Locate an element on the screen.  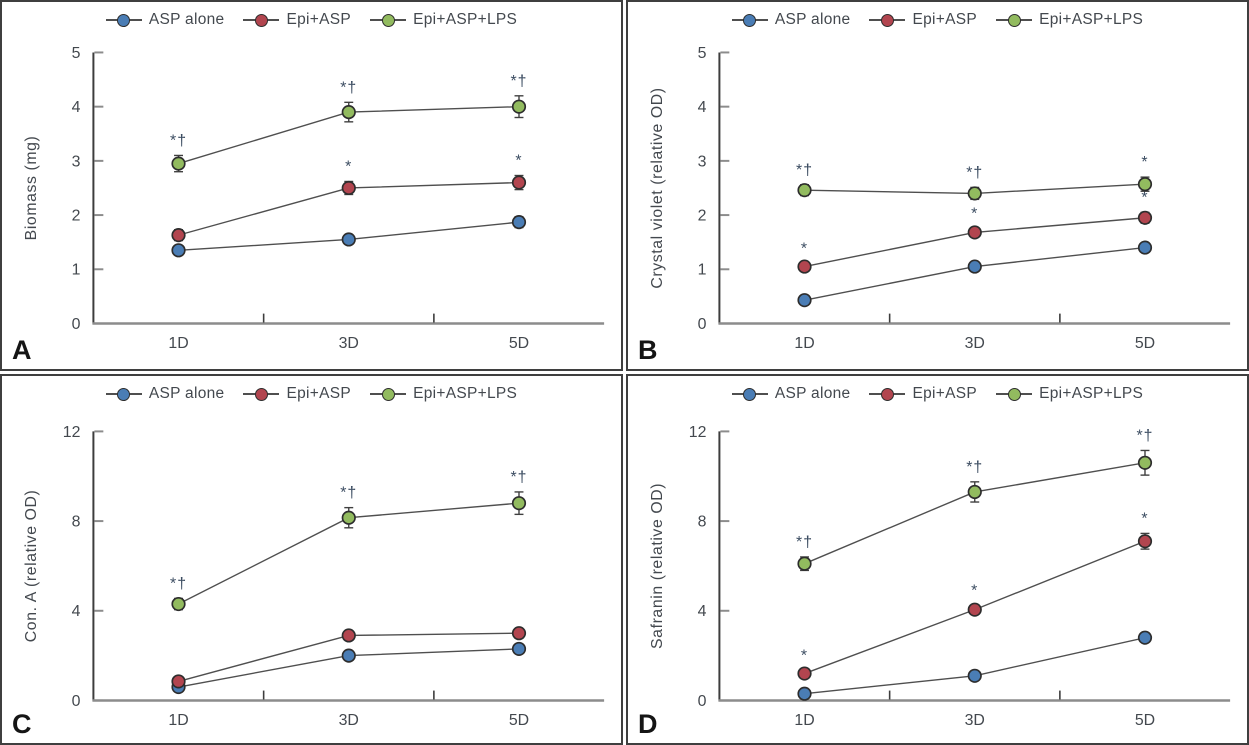
y-axis-title: Safranin (relative OD) is located at coordinates (657, 566).